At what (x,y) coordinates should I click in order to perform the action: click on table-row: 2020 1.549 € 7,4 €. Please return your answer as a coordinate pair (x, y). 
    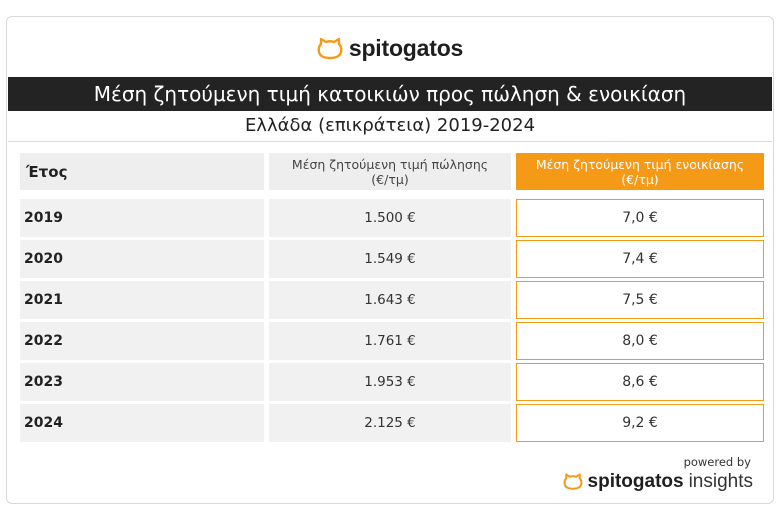
    Looking at the image, I should click on (392, 259).